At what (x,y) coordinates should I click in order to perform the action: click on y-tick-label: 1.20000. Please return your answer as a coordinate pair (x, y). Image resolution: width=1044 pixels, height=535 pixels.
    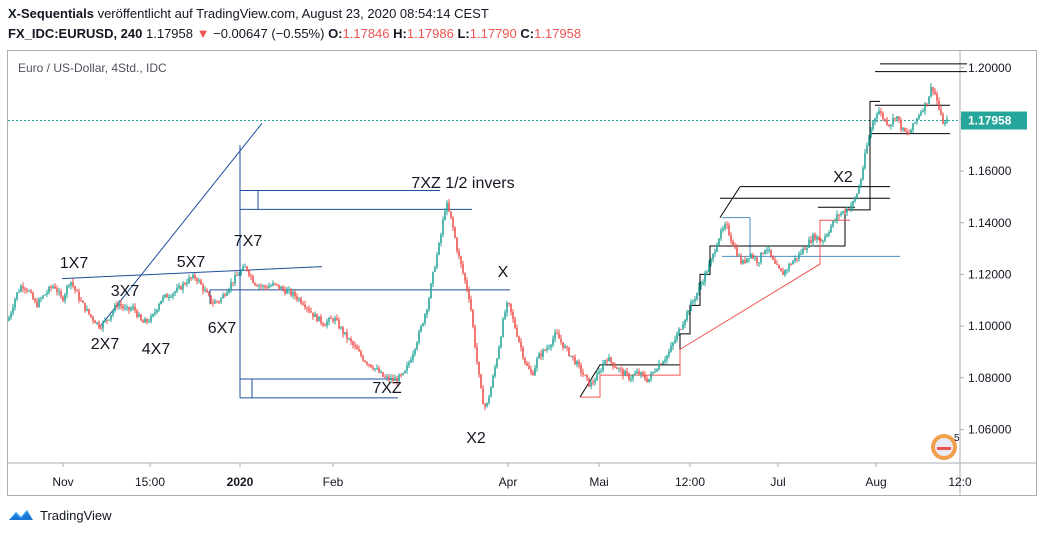
    Looking at the image, I should click on (990, 68).